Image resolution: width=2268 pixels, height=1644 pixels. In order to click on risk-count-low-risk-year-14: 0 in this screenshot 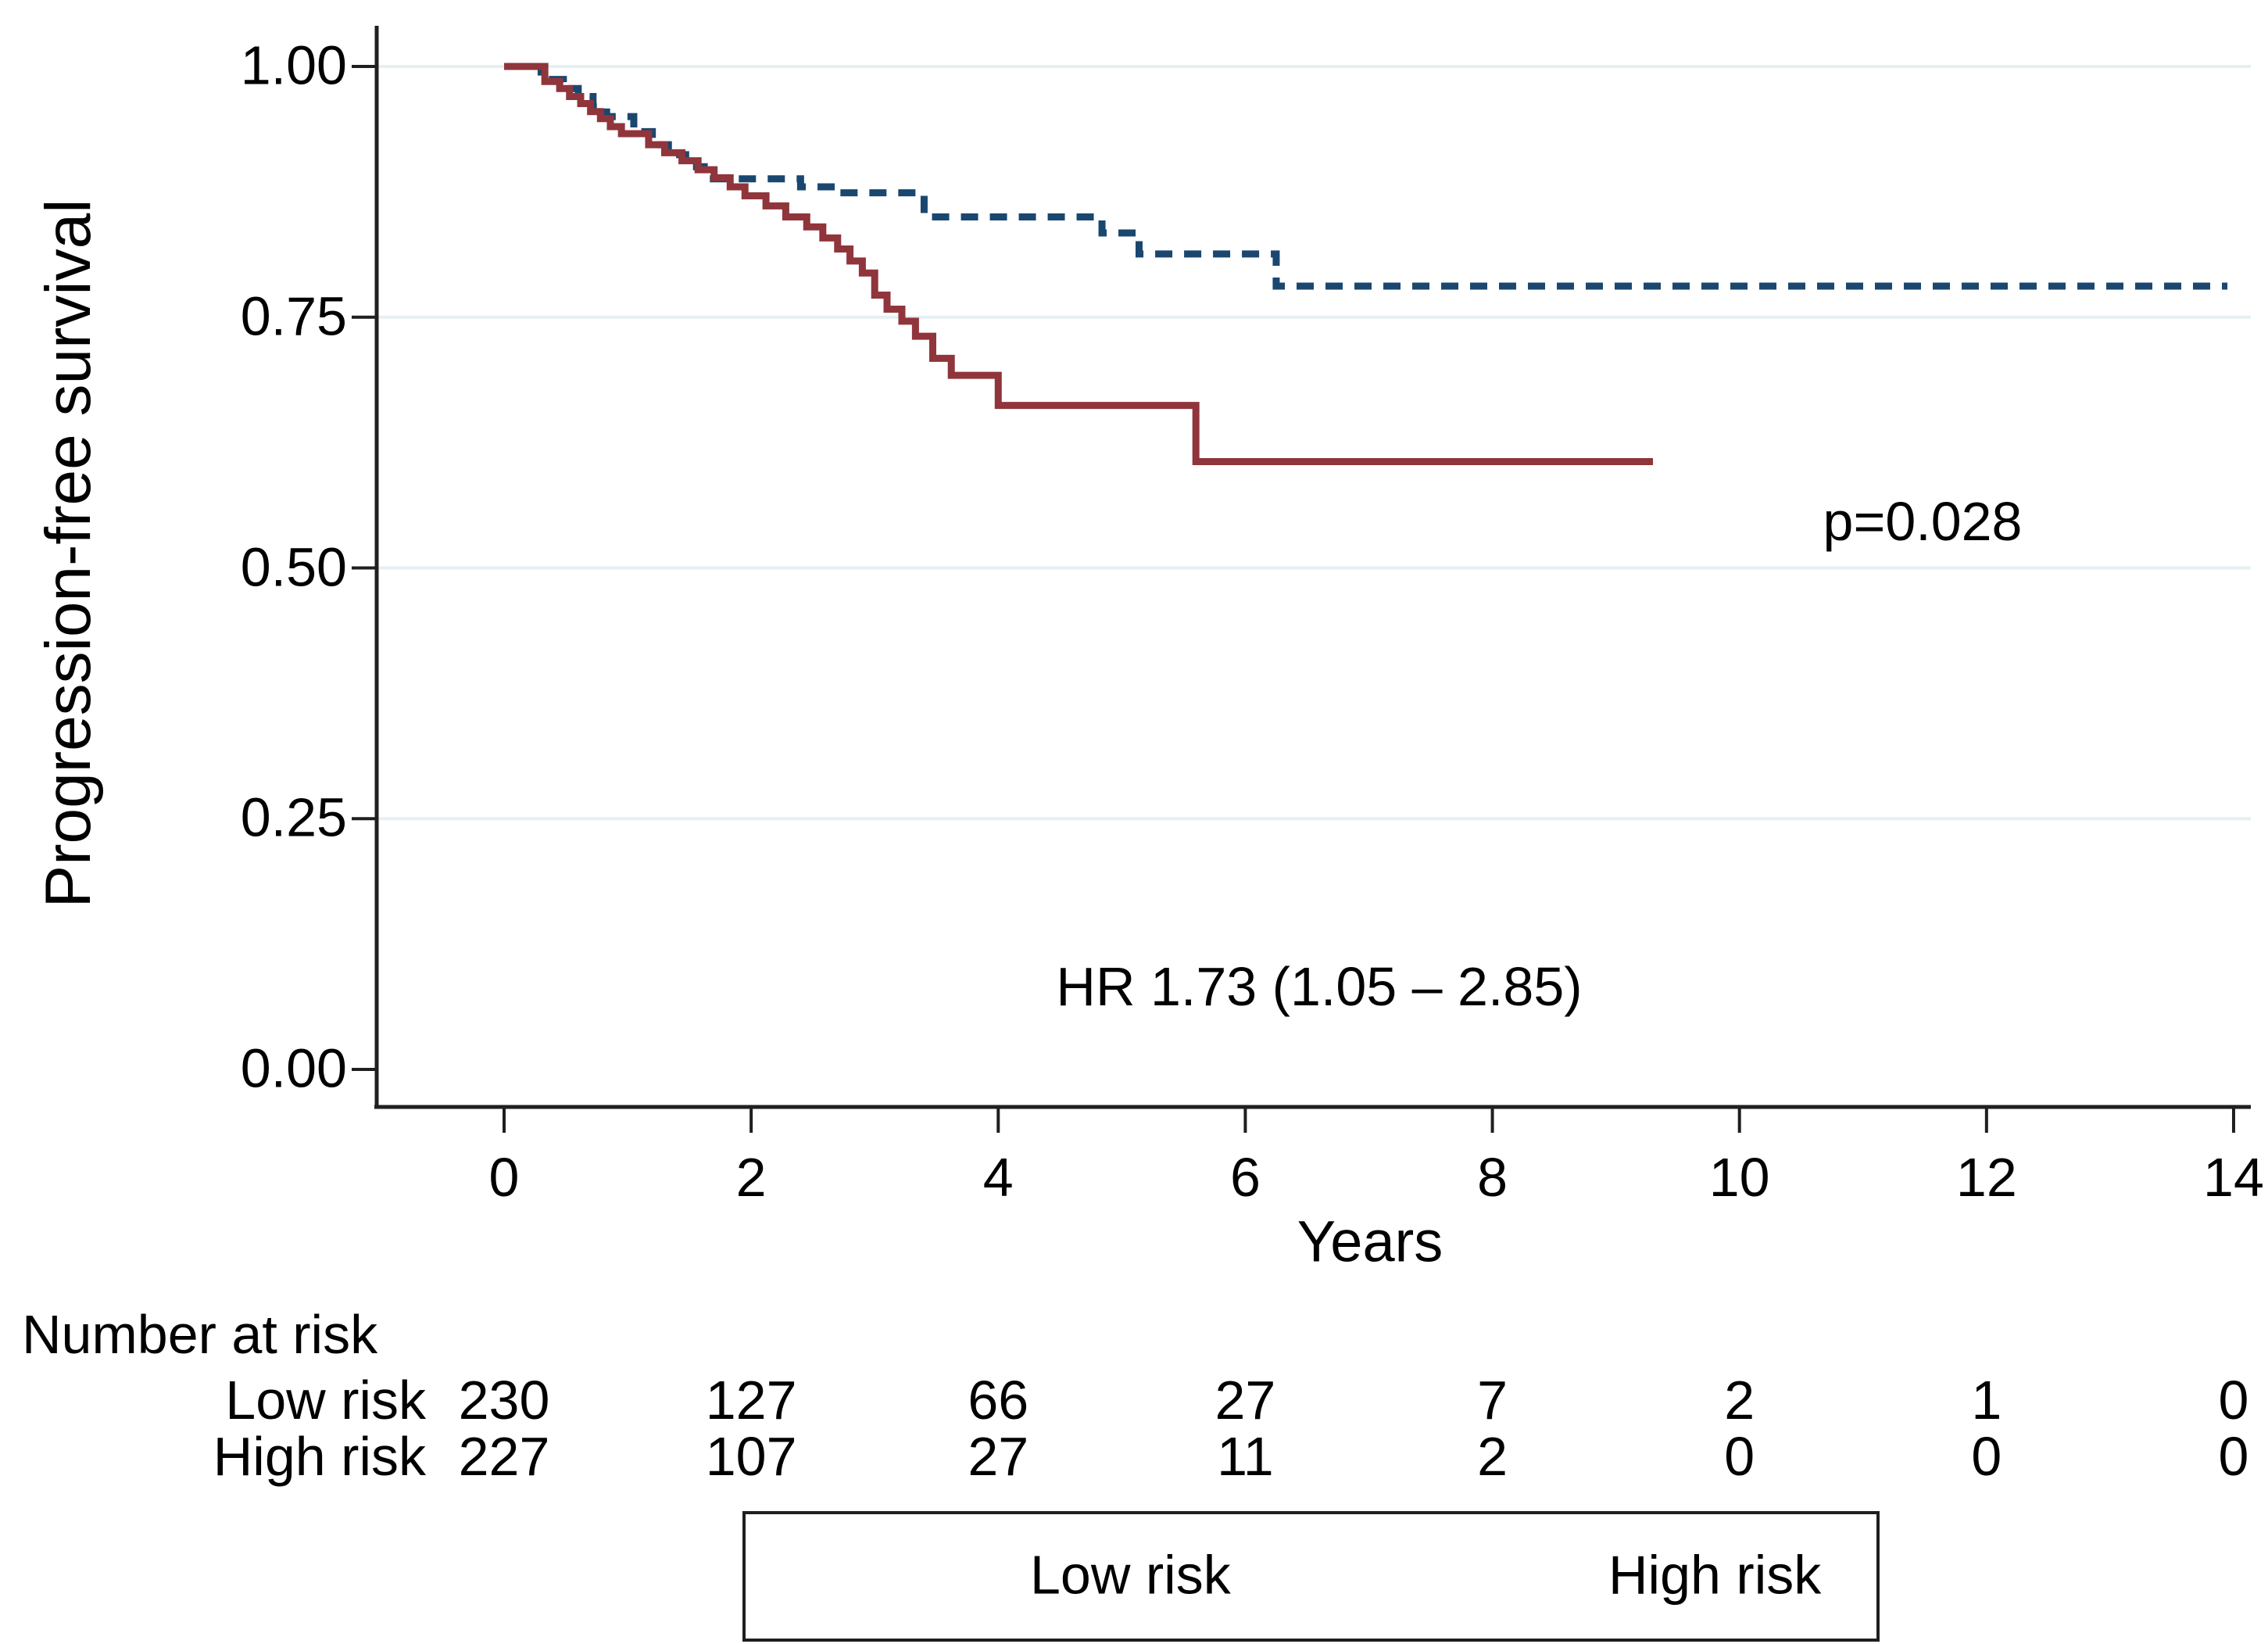, I will do `click(2234, 1400)`.